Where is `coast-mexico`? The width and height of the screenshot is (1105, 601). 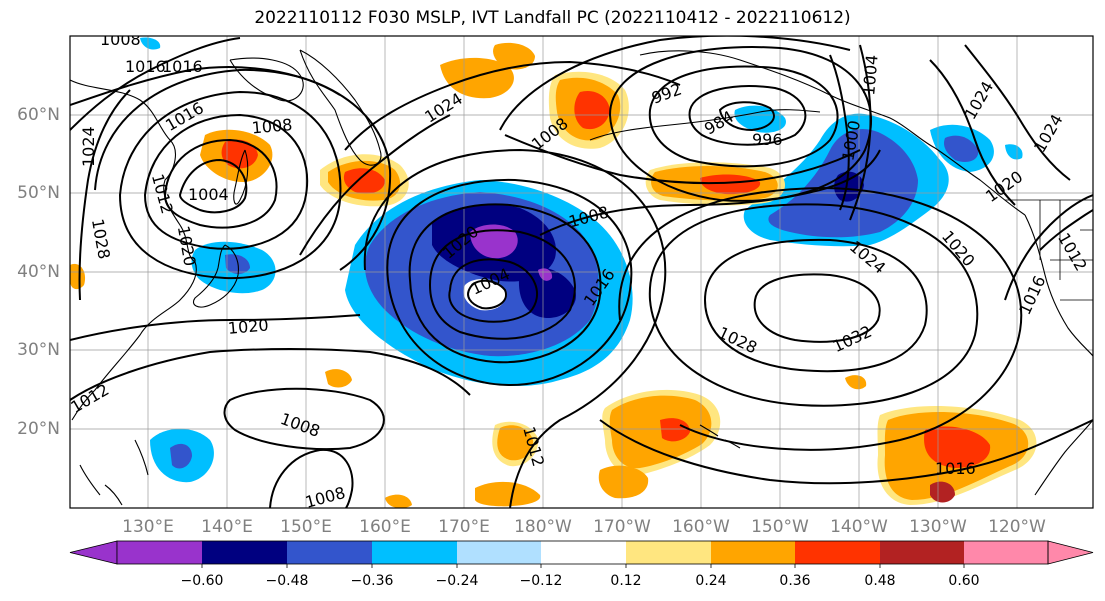 coast-mexico is located at coordinates (1063, 457).